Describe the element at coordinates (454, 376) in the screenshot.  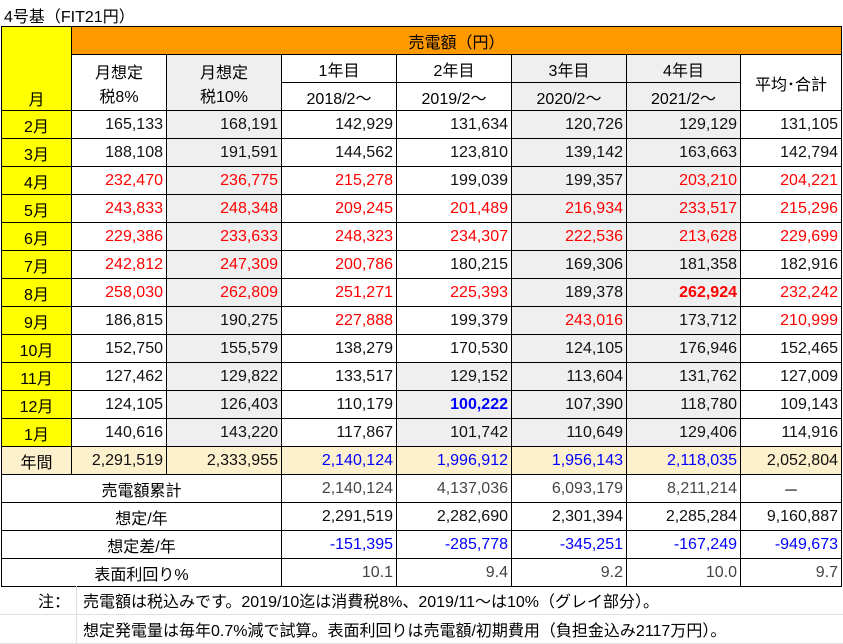
I see `value-cell: 129,152` at that location.